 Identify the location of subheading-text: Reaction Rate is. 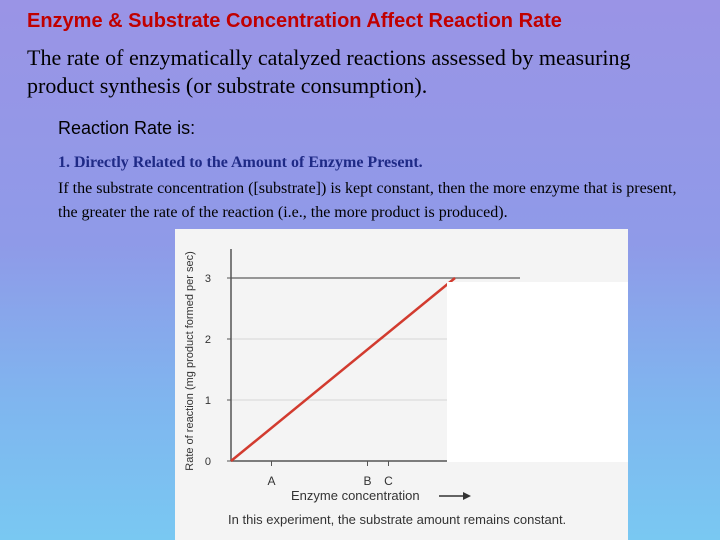
(124, 128).